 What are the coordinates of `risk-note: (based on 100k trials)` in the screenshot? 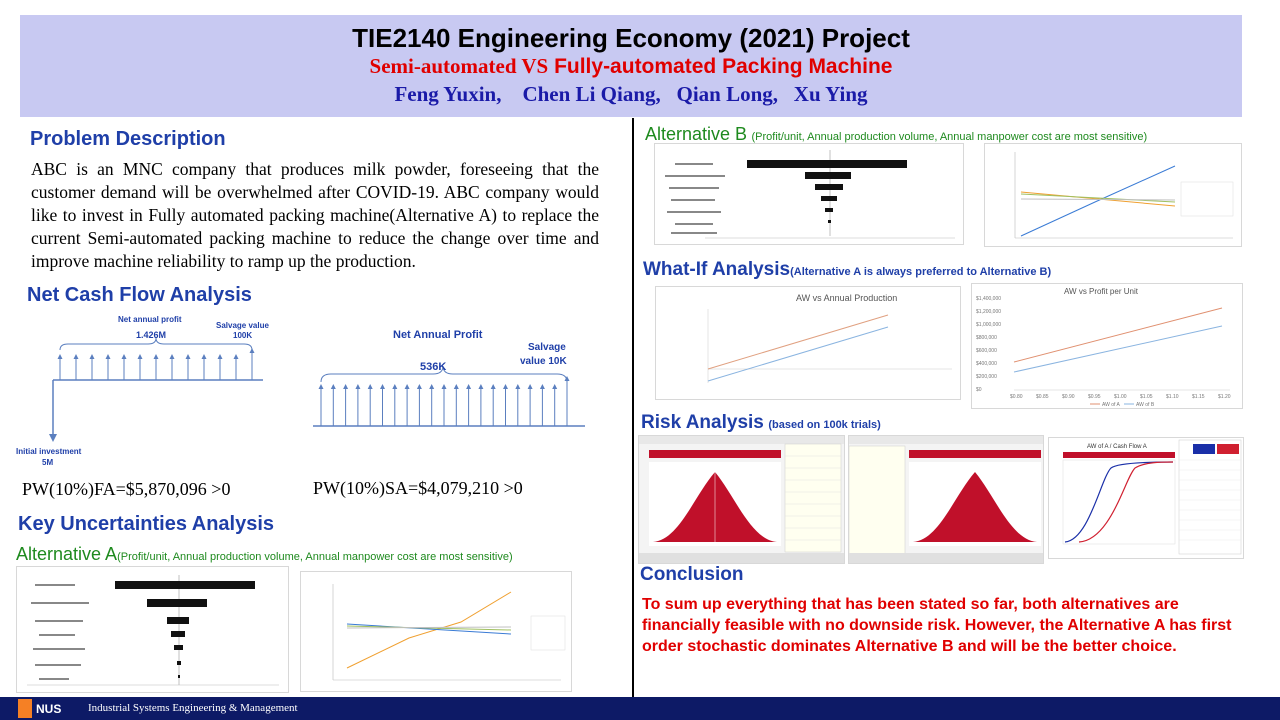 It's located at (824, 425).